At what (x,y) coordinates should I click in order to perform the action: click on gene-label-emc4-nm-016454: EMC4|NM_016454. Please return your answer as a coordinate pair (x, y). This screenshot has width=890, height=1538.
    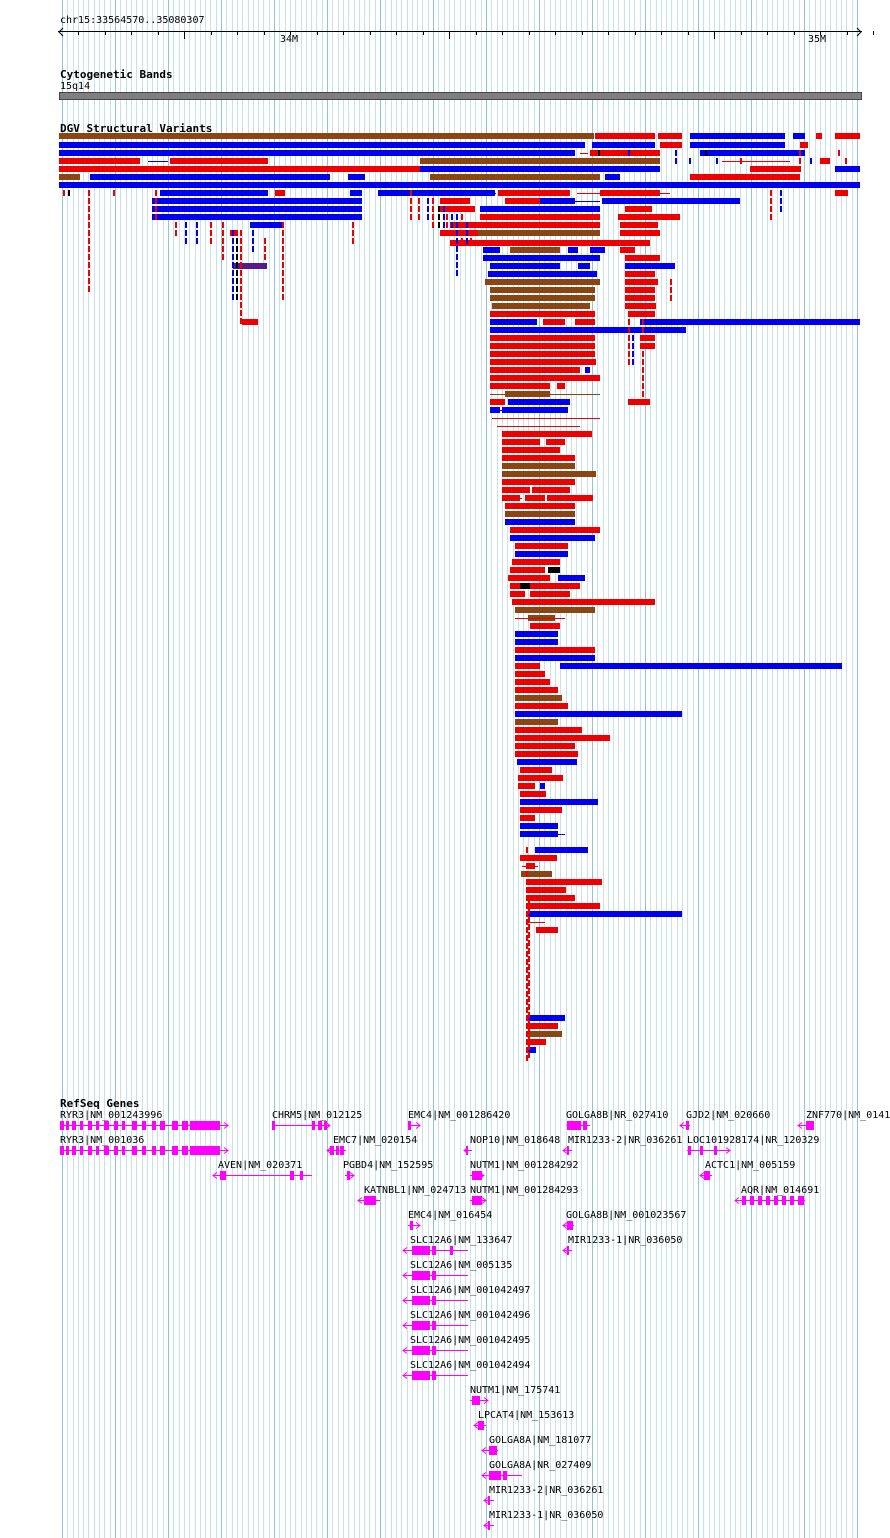
    Looking at the image, I should click on (450, 1215).